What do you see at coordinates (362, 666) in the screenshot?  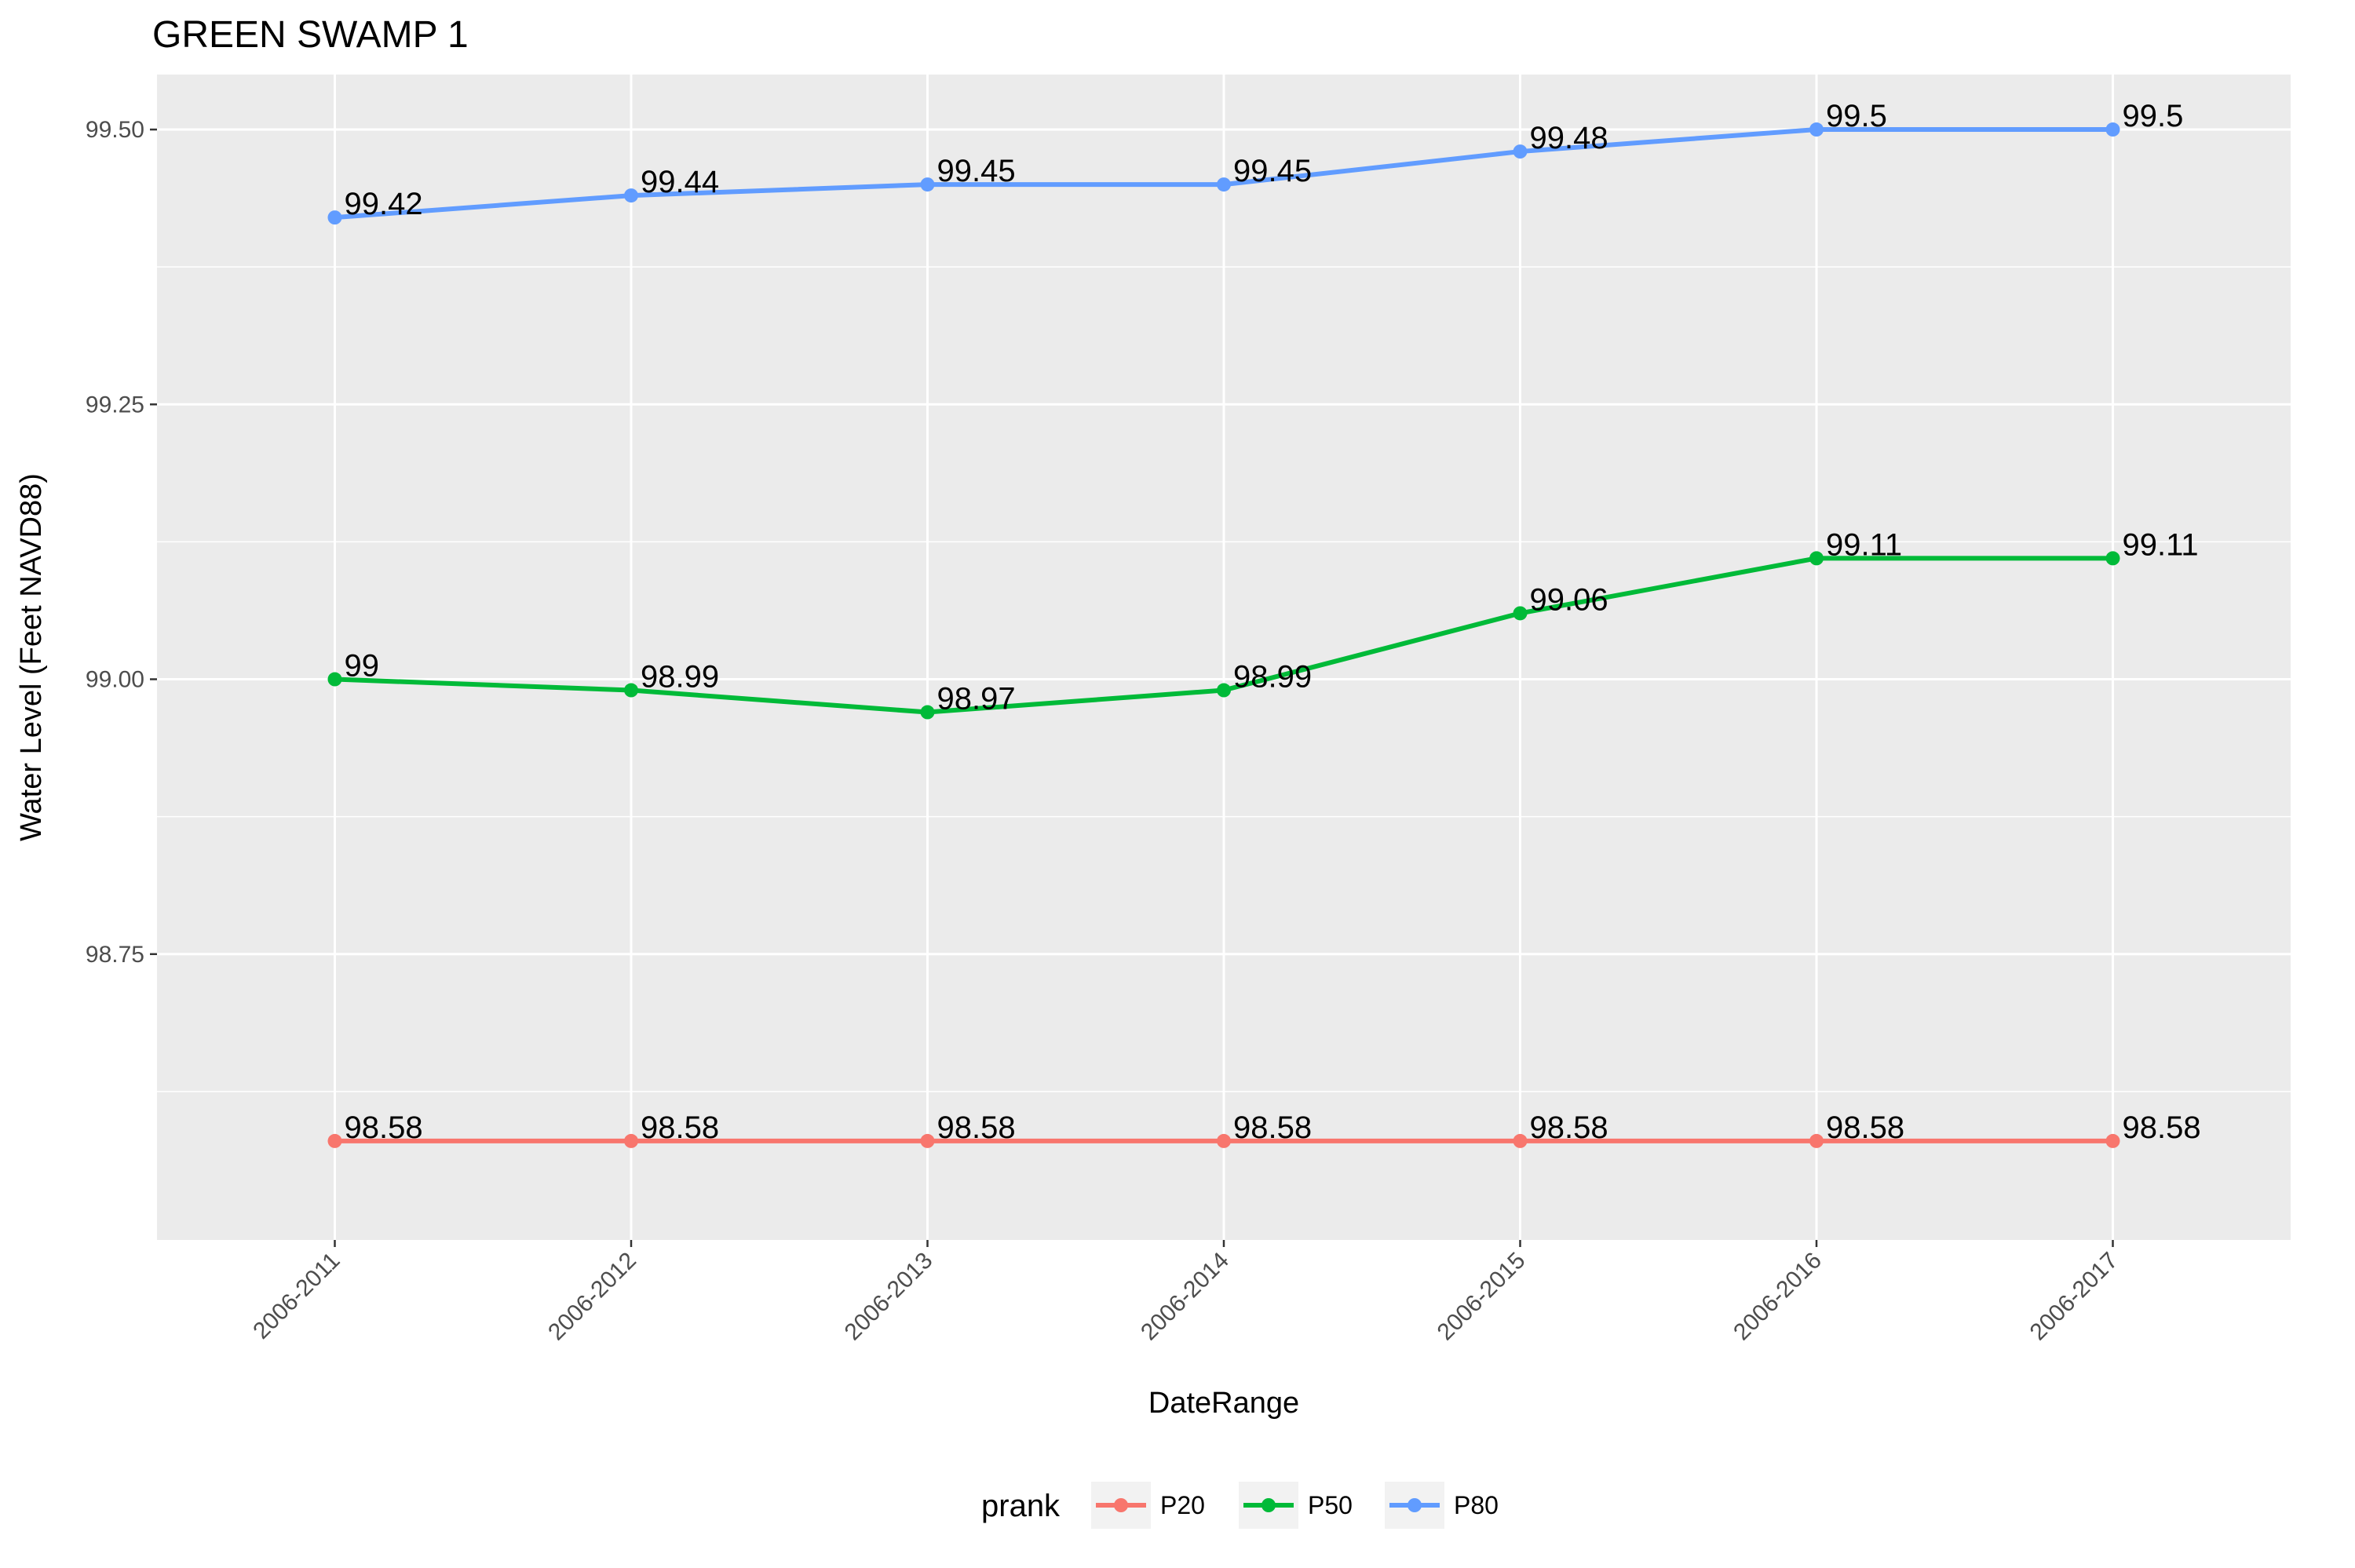 I see `data-label-p50: 99` at bounding box center [362, 666].